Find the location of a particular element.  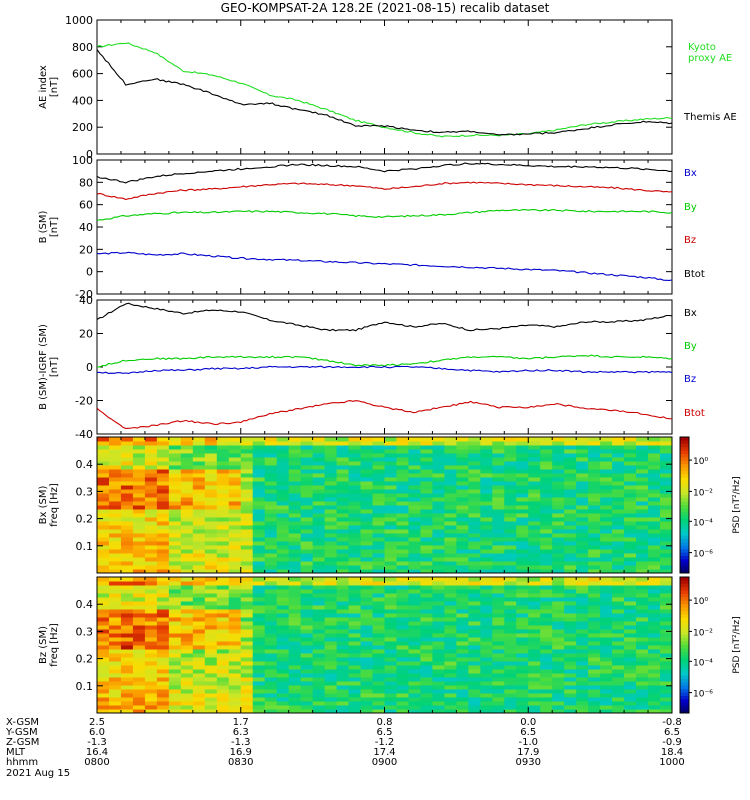

spec-bz-panel-colorbar-segment is located at coordinates (684, 657).